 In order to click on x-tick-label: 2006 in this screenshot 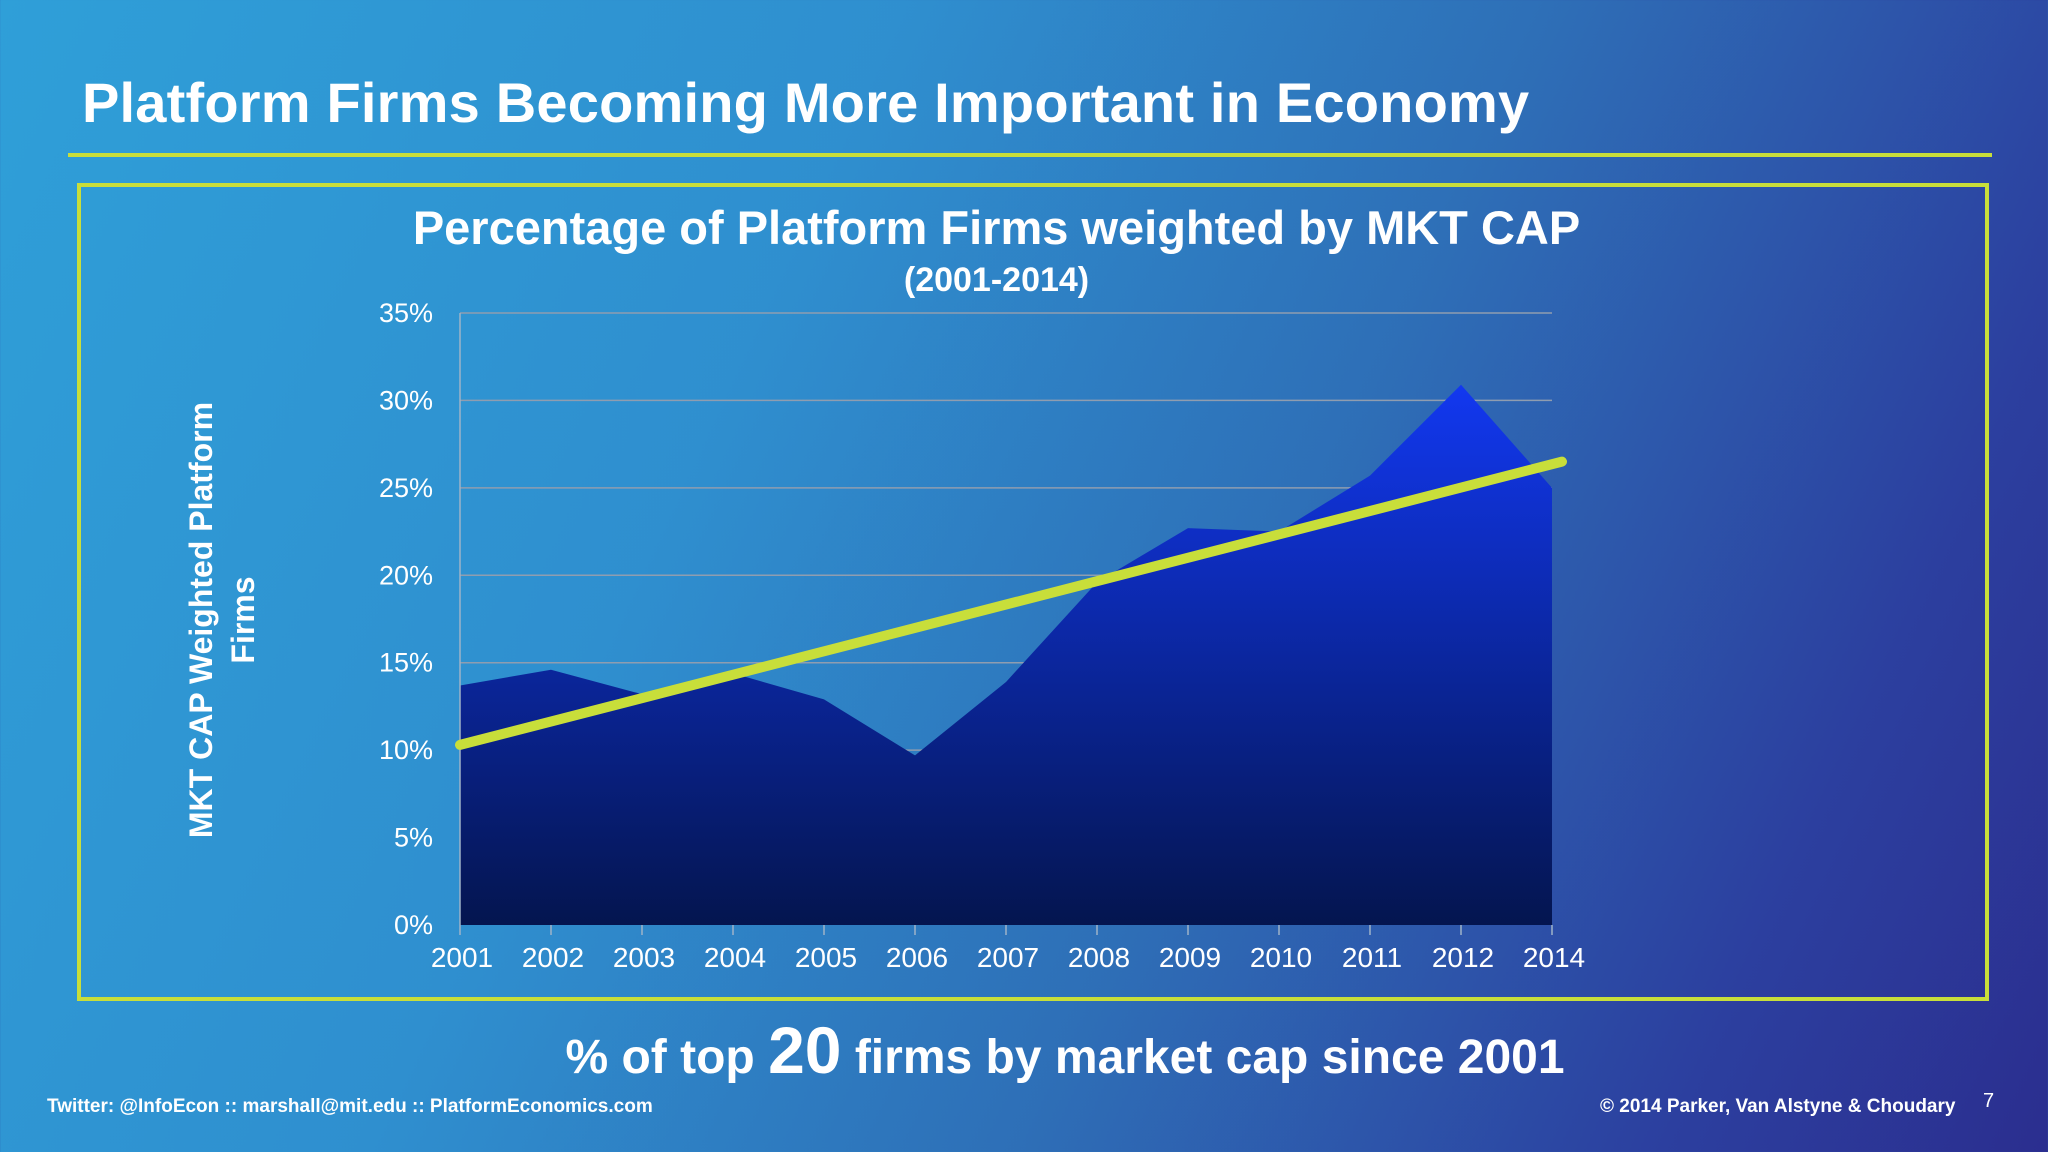, I will do `click(917, 957)`.